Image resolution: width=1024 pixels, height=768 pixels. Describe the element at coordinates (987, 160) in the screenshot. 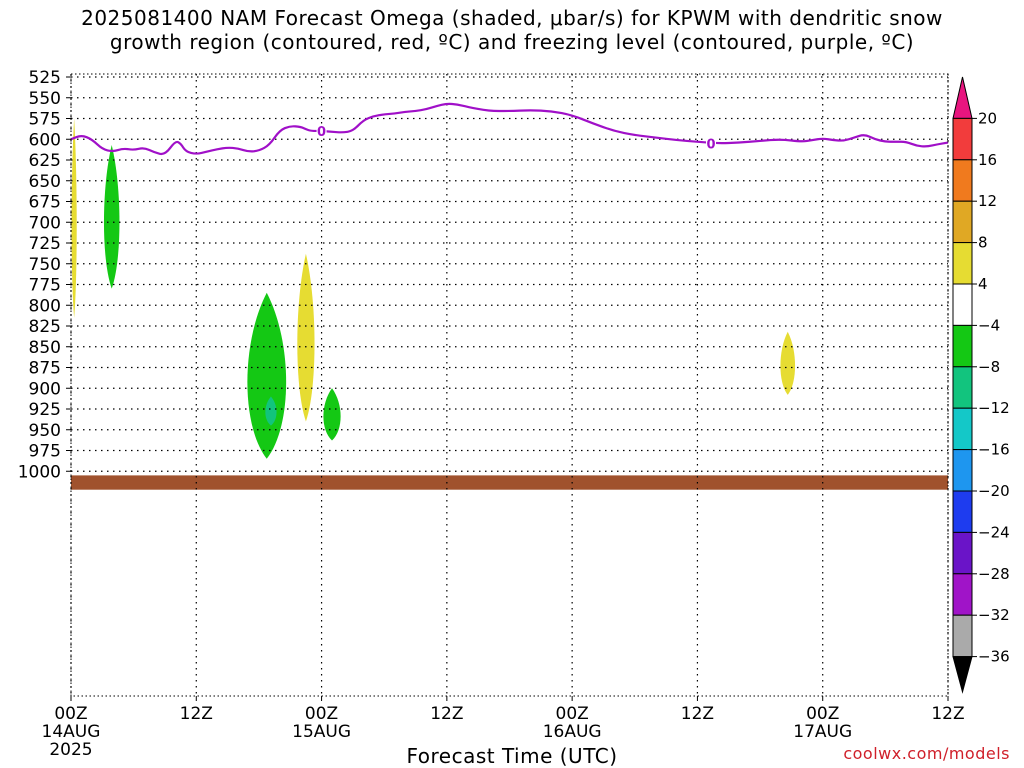

I see `colorbar-label-1: 16` at that location.